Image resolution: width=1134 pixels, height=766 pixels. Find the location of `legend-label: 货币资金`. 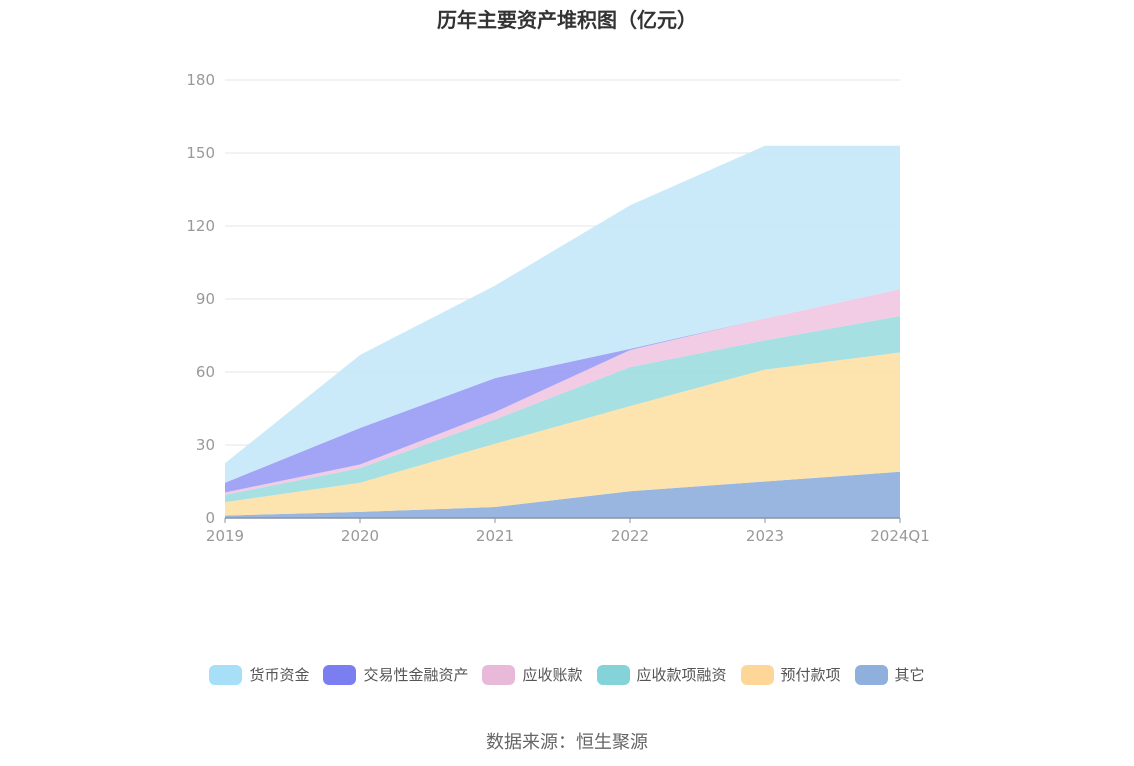

legend-label: 货币资金 is located at coordinates (279, 675).